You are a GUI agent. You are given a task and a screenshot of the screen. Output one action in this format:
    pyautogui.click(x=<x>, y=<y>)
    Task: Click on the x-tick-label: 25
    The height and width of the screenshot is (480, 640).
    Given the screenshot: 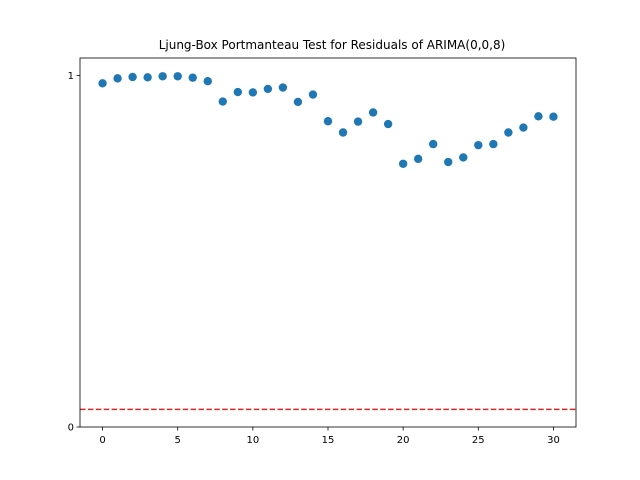 What is the action you would take?
    pyautogui.click(x=478, y=440)
    